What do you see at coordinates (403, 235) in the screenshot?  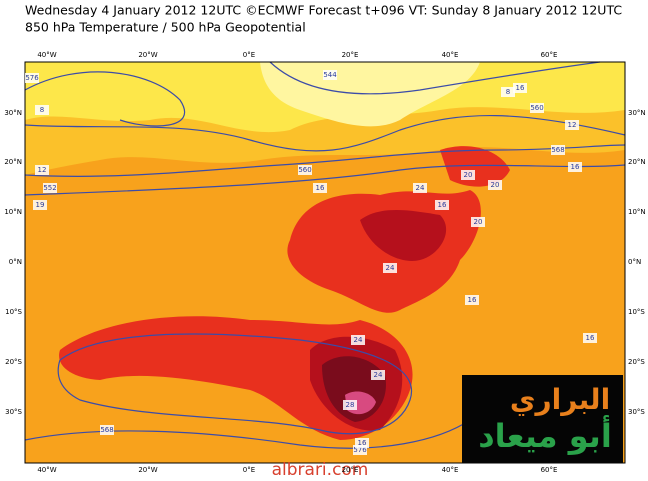 I see `hot-core-north` at bounding box center [403, 235].